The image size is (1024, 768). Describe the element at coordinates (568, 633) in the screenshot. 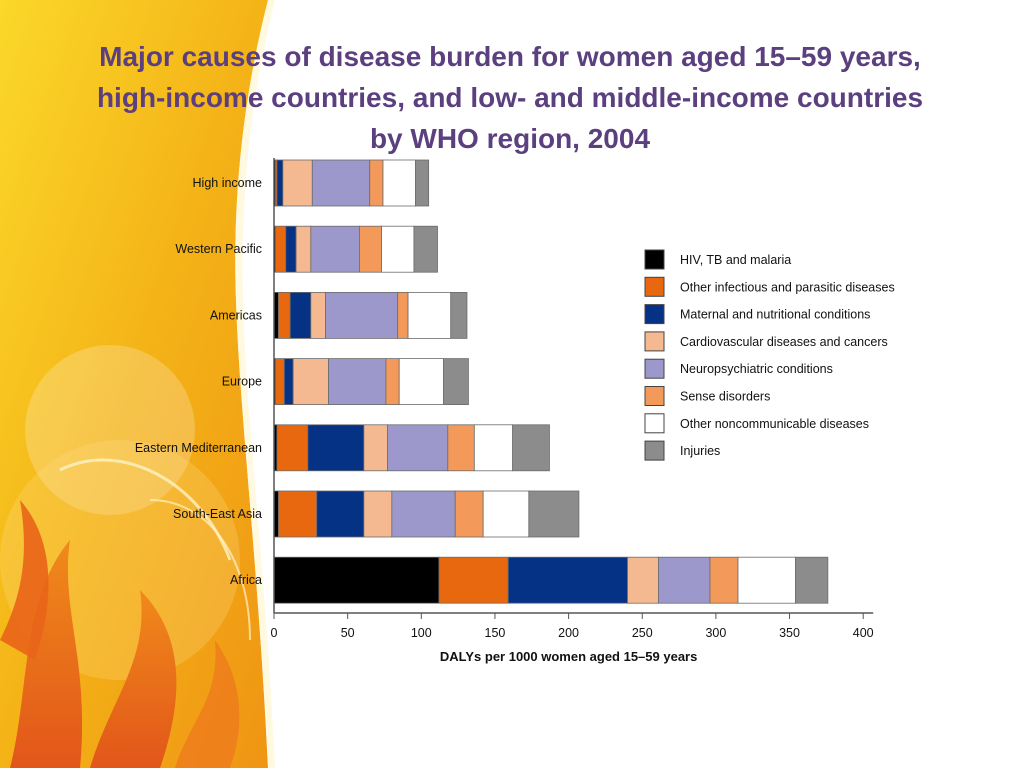

I see `x-tick-label: 200` at that location.